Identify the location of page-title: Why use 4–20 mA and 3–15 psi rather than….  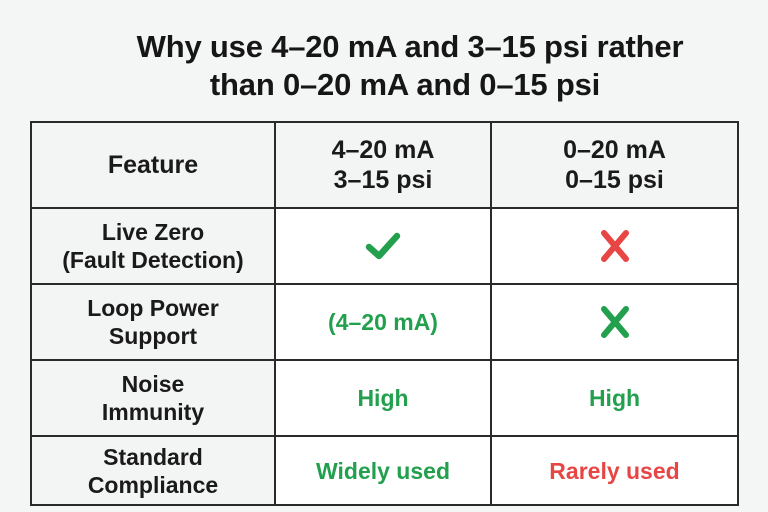
(384, 66).